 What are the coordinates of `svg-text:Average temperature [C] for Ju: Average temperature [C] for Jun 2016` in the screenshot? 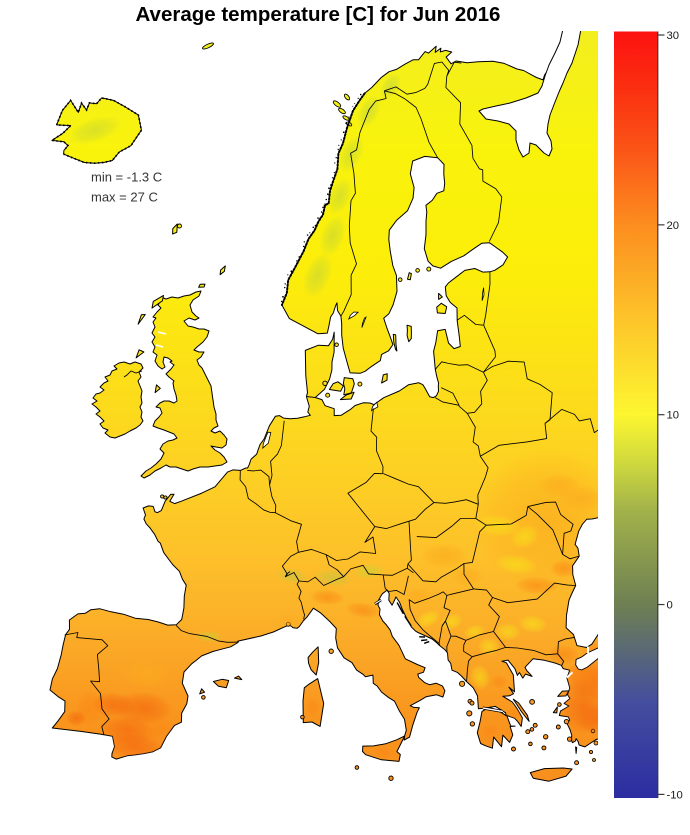 It's located at (318, 14).